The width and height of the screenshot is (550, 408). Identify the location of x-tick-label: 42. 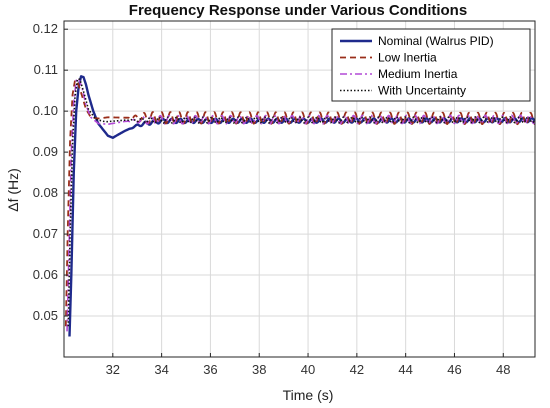
(357, 369).